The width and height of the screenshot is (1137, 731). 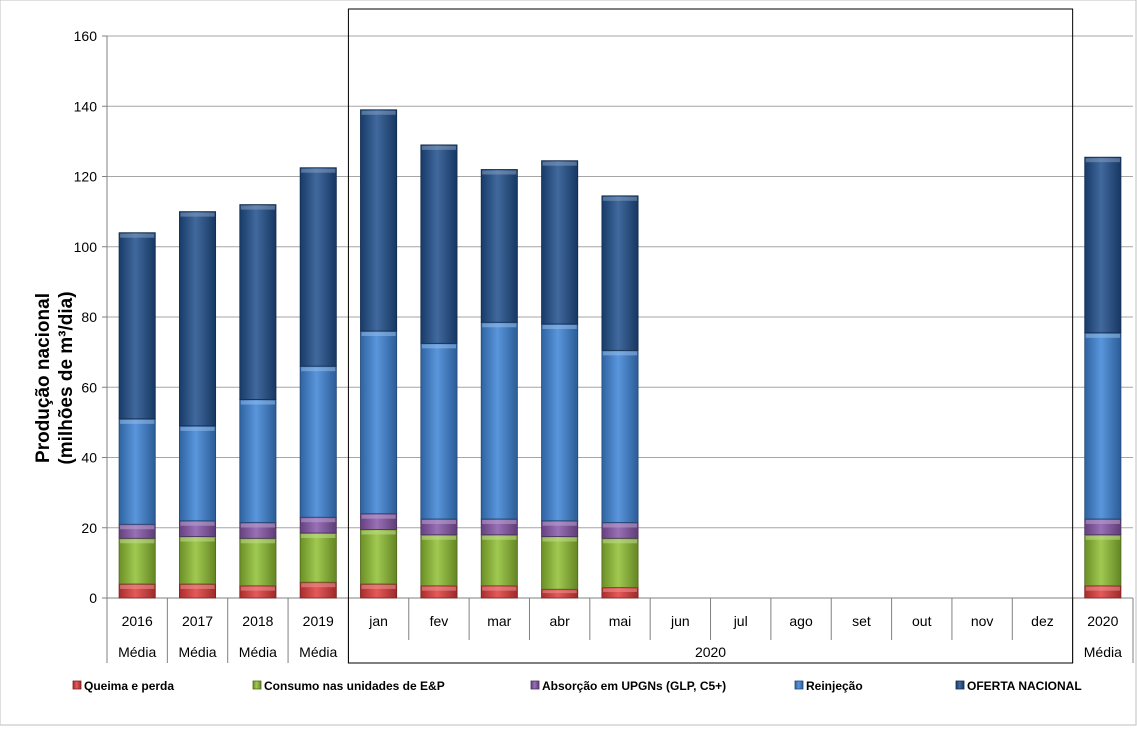 What do you see at coordinates (55, 377) in the screenshot?
I see `y-axis-label: Produção nacional (milhões de m³/dia)` at bounding box center [55, 377].